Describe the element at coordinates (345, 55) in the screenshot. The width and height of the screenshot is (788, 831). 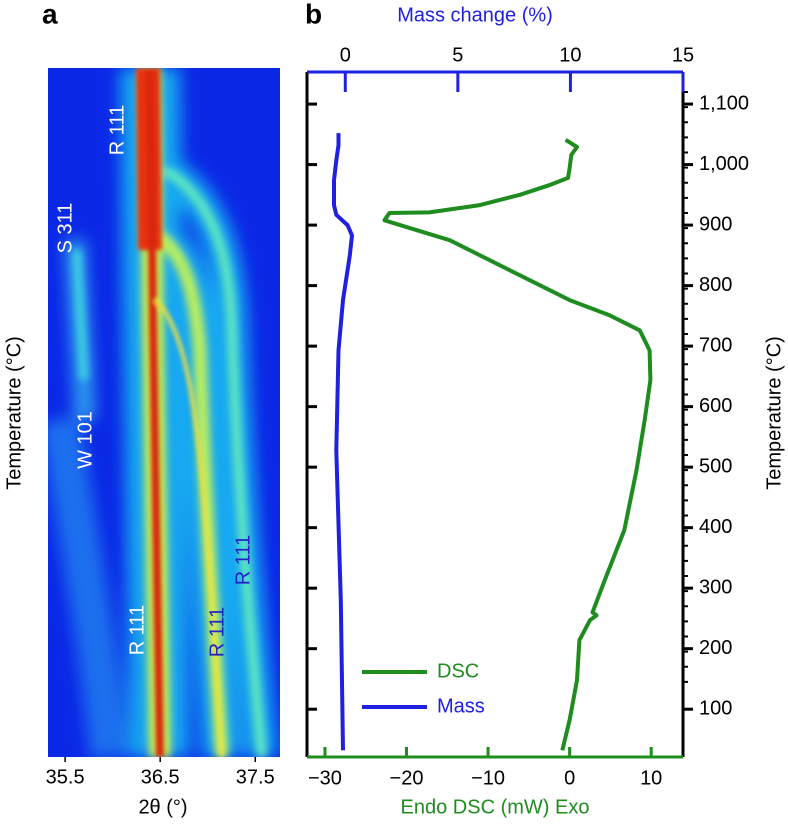
I see `x2-tick-label: 0` at that location.